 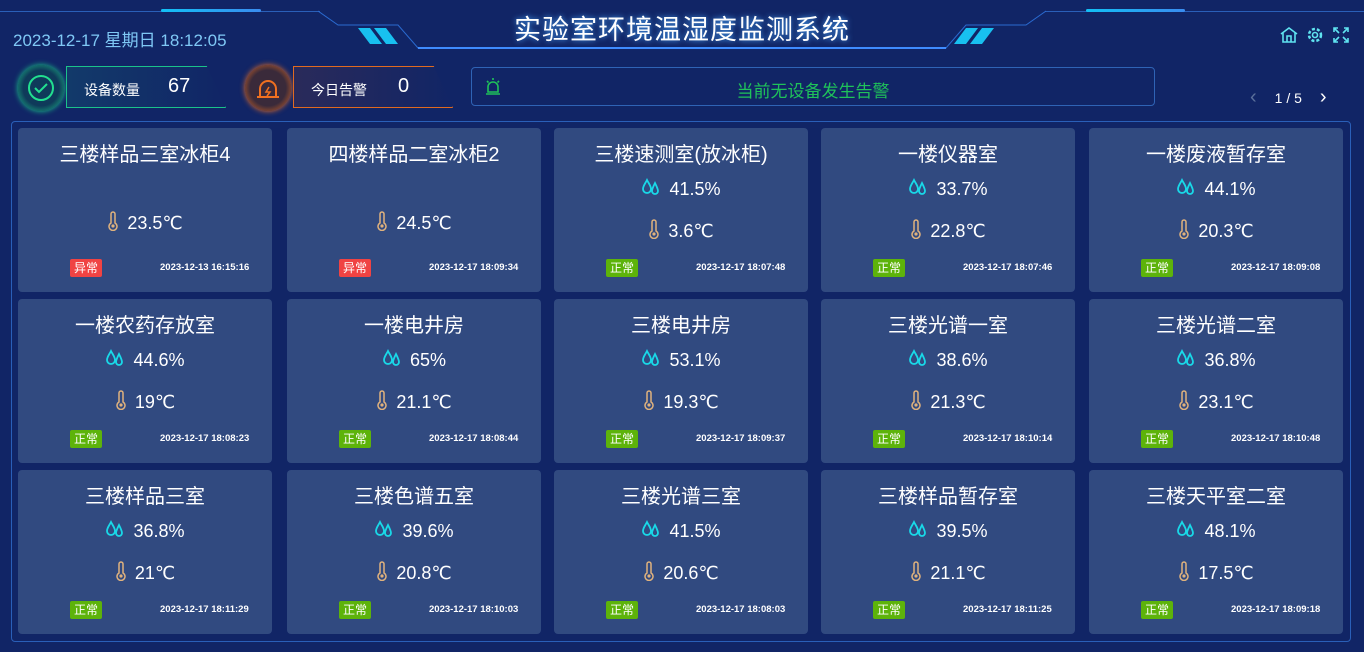 What do you see at coordinates (962, 189) in the screenshot?
I see `humidity-value: 33.7%` at bounding box center [962, 189].